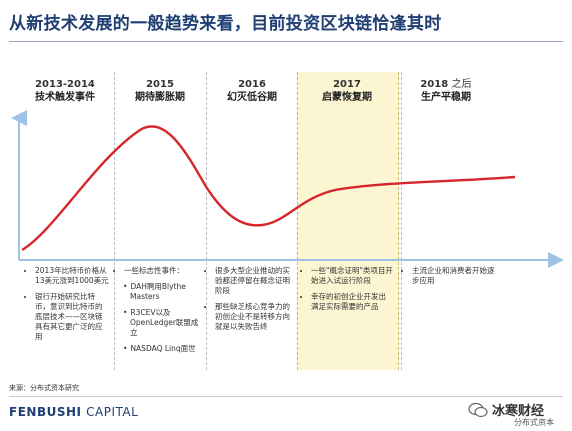 The image size is (572, 431). I want to click on phase-name: 幻灭低谷期, so click(252, 97).